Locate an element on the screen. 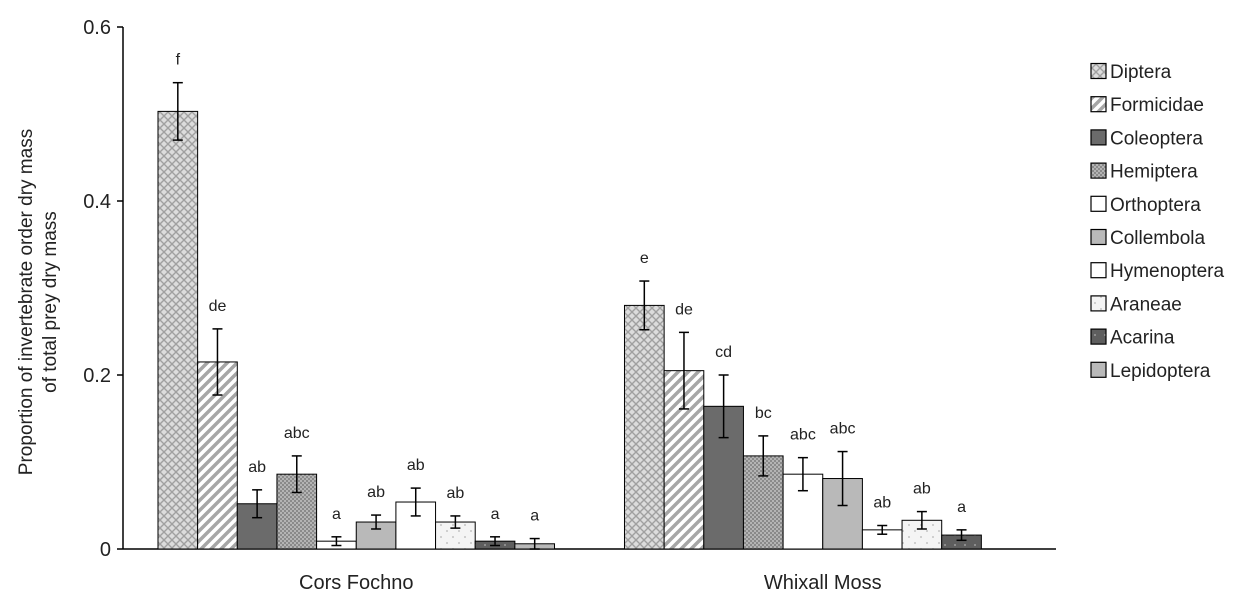 Image resolution: width=1236 pixels, height=599 pixels. legend-label-formicidae: Formicidae is located at coordinates (1157, 105).